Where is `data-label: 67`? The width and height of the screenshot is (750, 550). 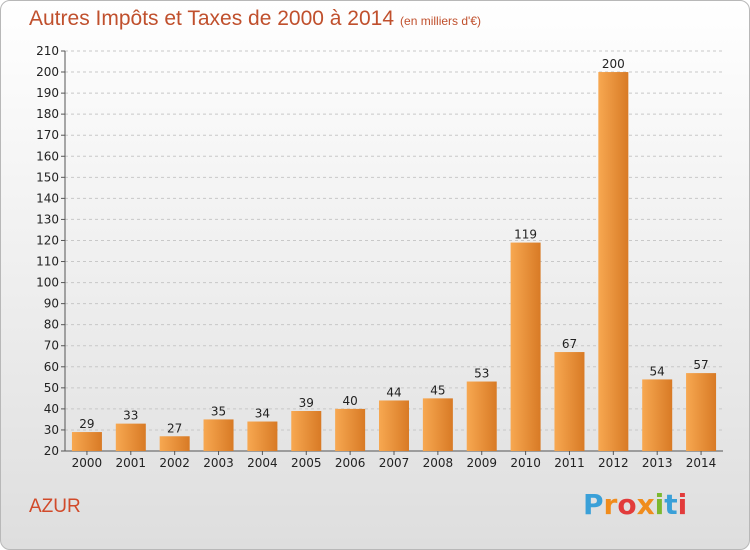
data-label: 67 is located at coordinates (569, 344).